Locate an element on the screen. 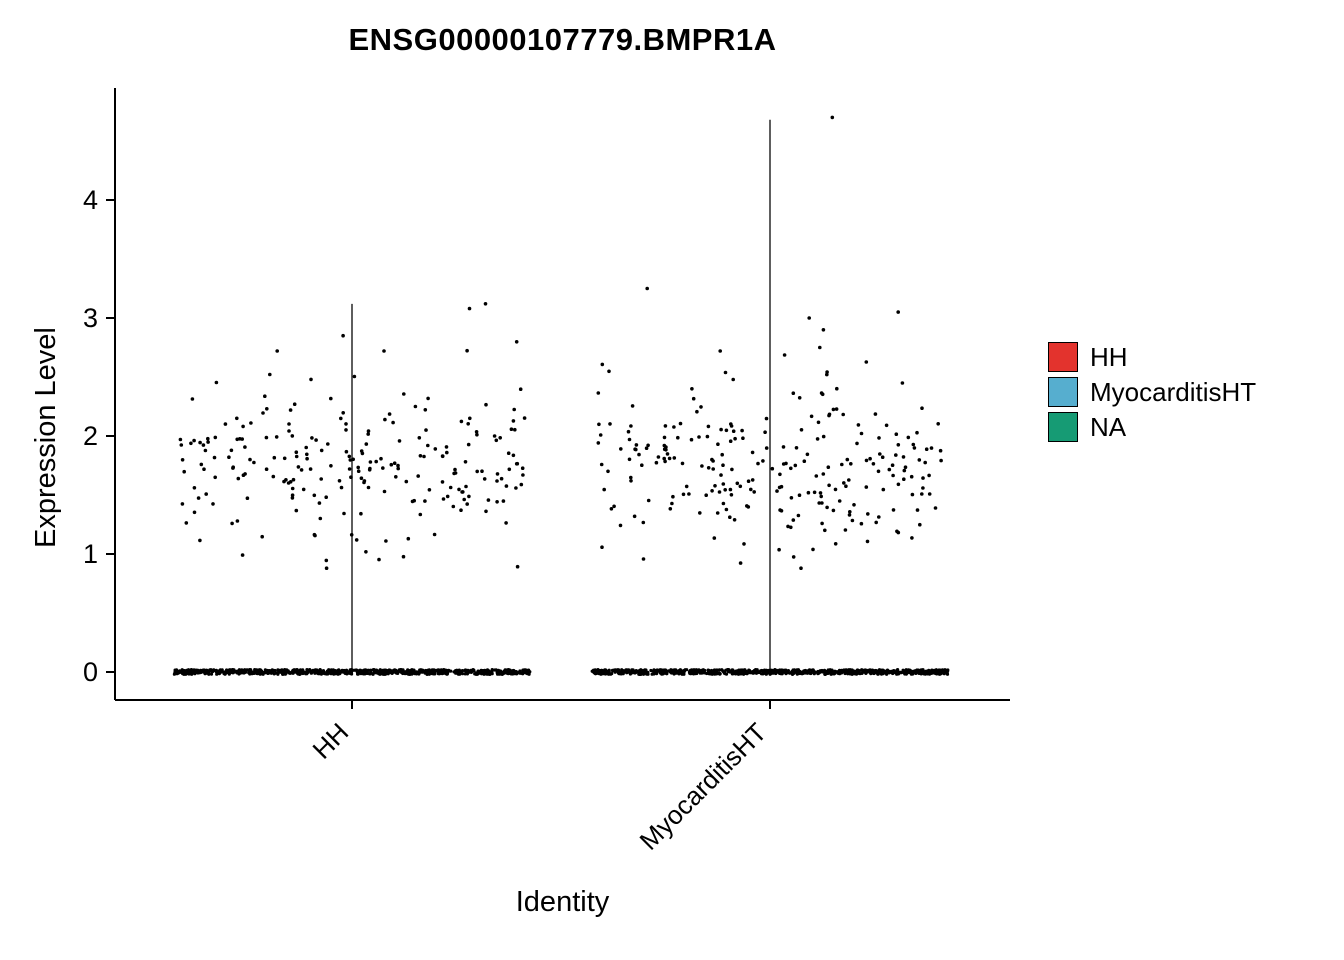 Image resolution: width=1344 pixels, height=960 pixels. y-axis-title: Expression Level is located at coordinates (46, 437).